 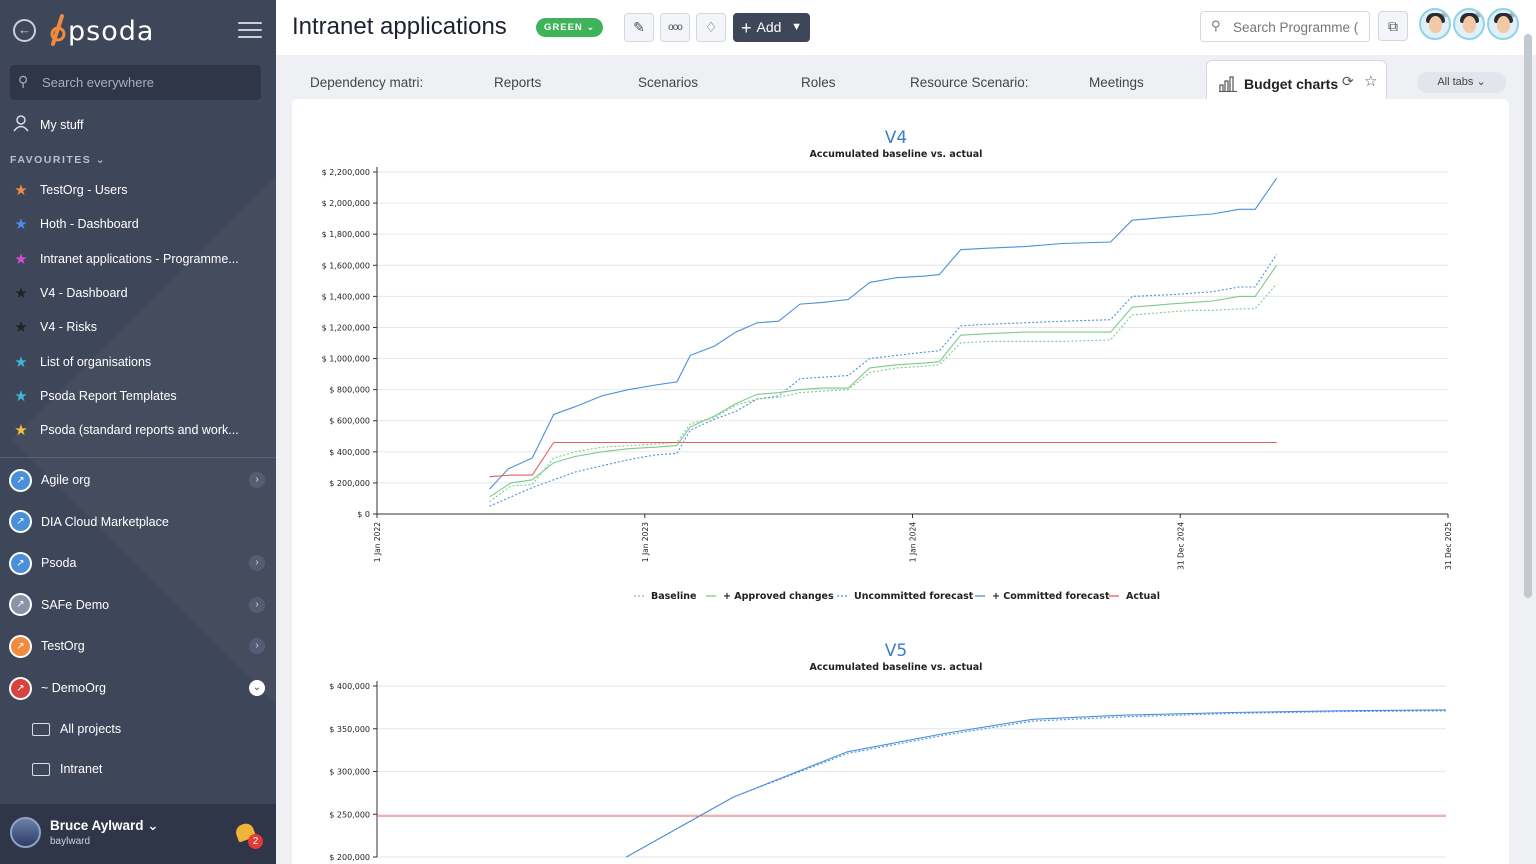 I want to click on chart-title: V5, so click(x=896, y=651).